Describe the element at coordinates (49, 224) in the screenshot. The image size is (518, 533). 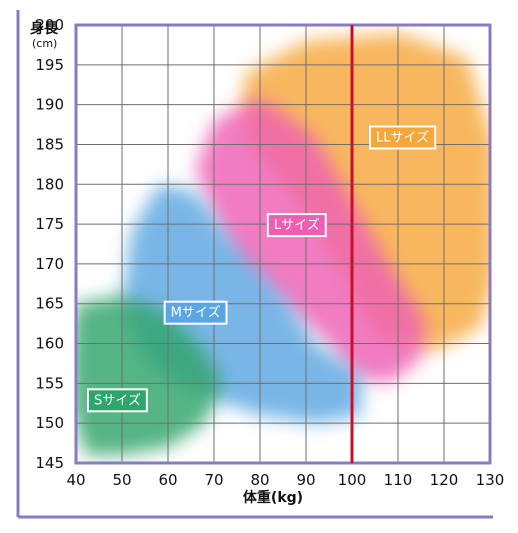
I see `y-tick-label: 175` at that location.